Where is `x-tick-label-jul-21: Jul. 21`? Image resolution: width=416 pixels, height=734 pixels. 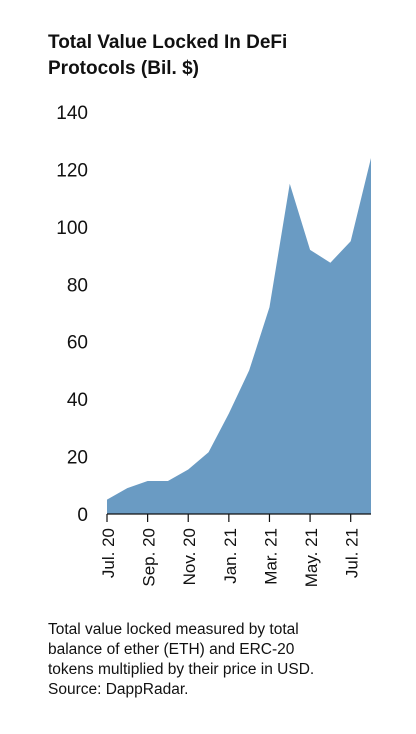
x-tick-label-jul-21: Jul. 21 is located at coordinates (352, 553).